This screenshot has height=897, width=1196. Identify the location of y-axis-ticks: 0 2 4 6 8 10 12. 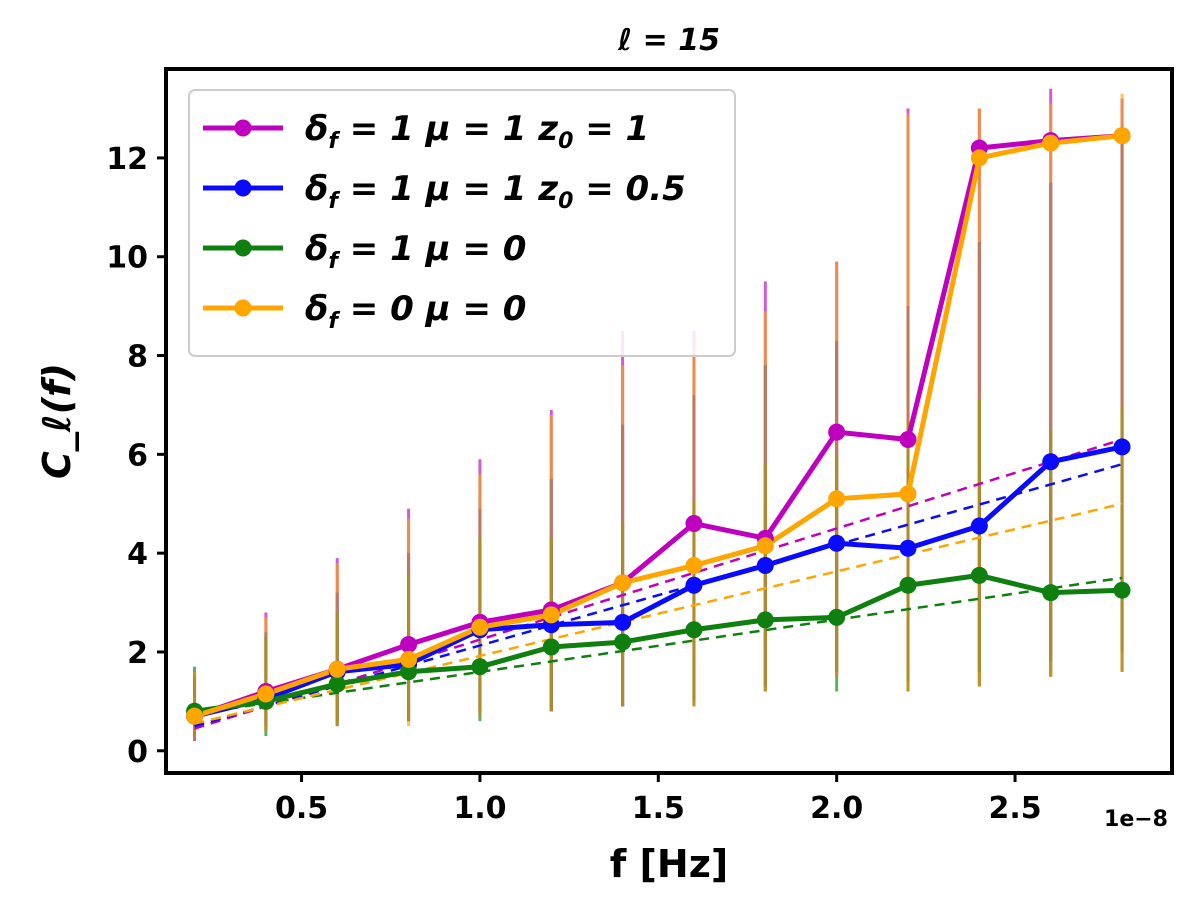
(136, 456).